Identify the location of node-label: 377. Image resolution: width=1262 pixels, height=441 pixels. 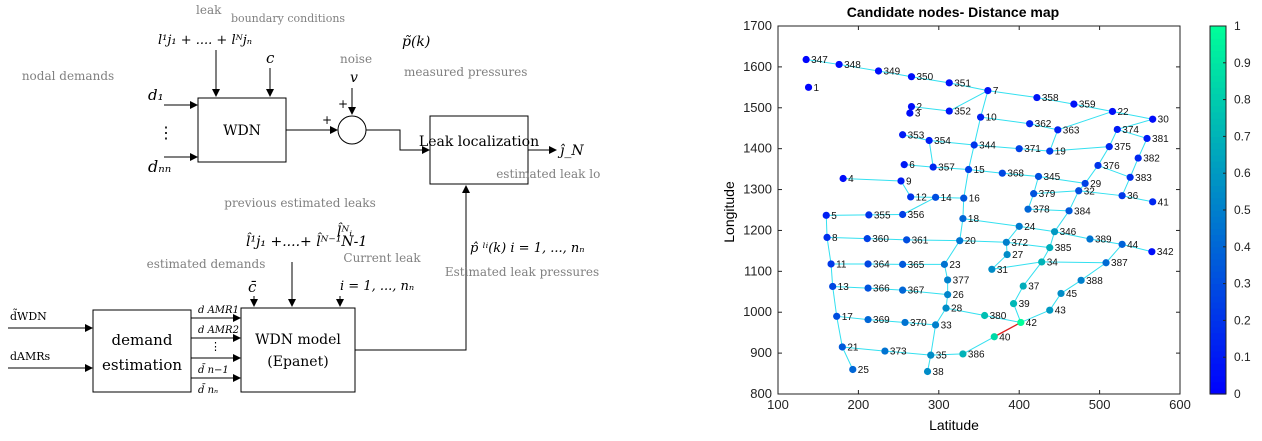
(961, 280).